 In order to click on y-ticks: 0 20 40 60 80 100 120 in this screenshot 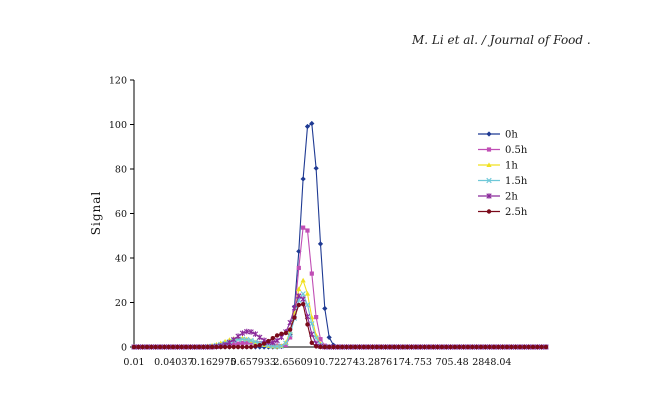, I will do `click(121, 215)`.